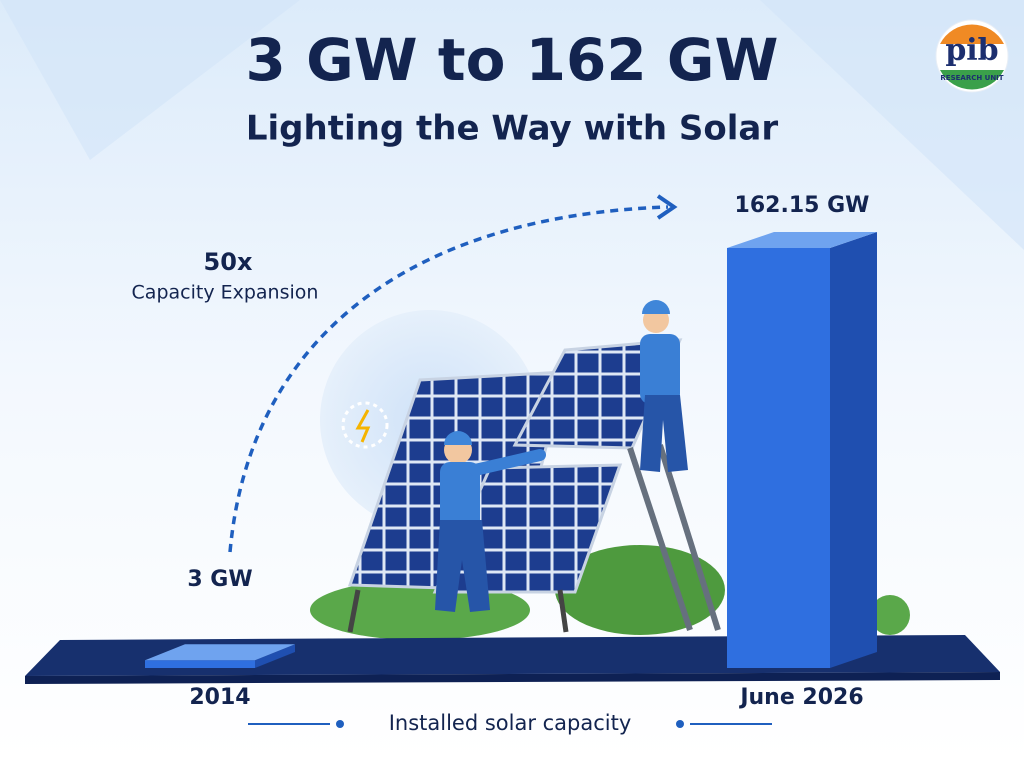 The height and width of the screenshot is (760, 1024). What do you see at coordinates (150, 80) in the screenshot?
I see `background-shape` at bounding box center [150, 80].